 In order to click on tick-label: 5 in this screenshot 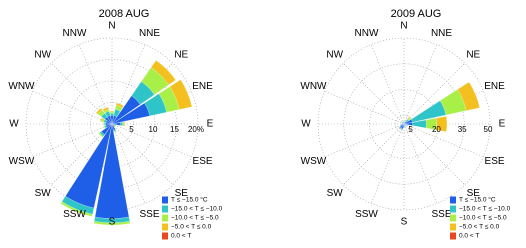, I will do `click(131, 129)`.